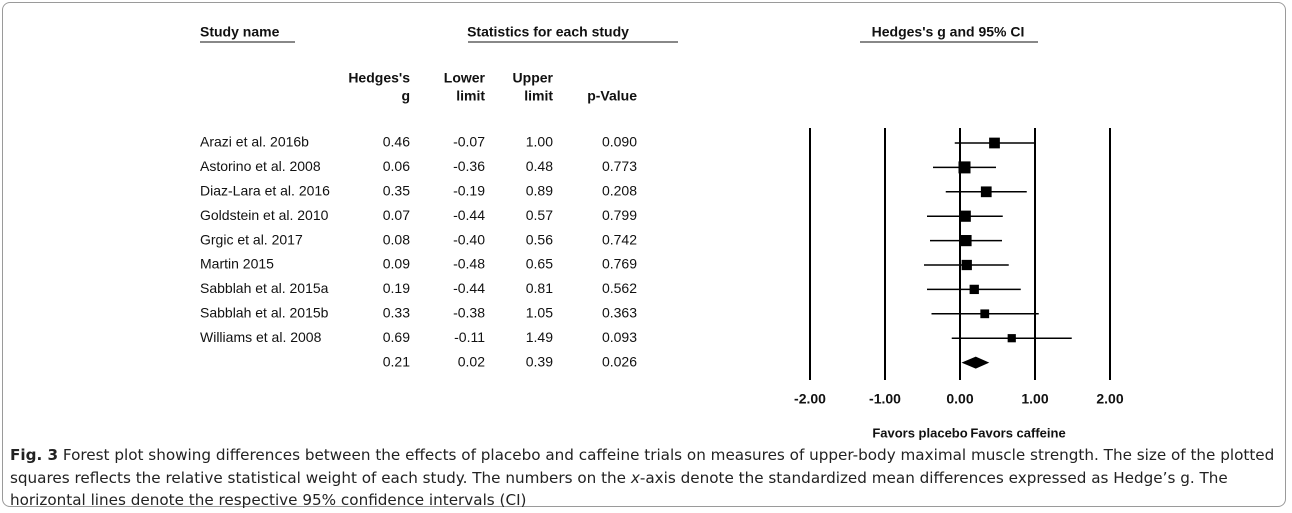 The width and height of the screenshot is (1292, 513). What do you see at coordinates (471, 361) in the screenshot?
I see `lower-limit: 0.02` at bounding box center [471, 361].